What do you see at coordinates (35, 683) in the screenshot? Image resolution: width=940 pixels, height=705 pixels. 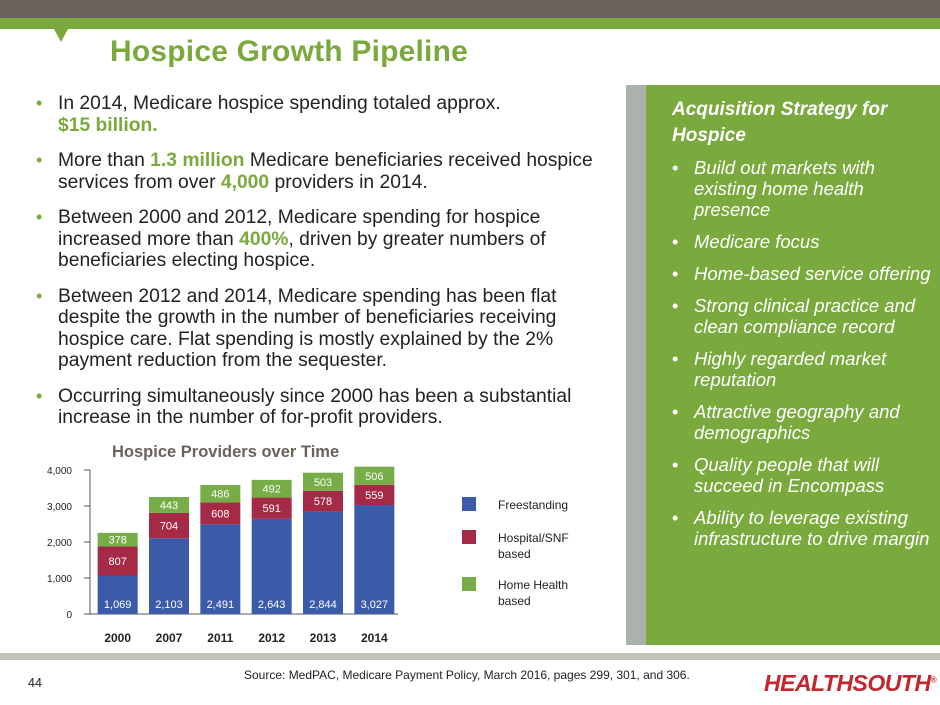 I see `page-number: 44` at bounding box center [35, 683].